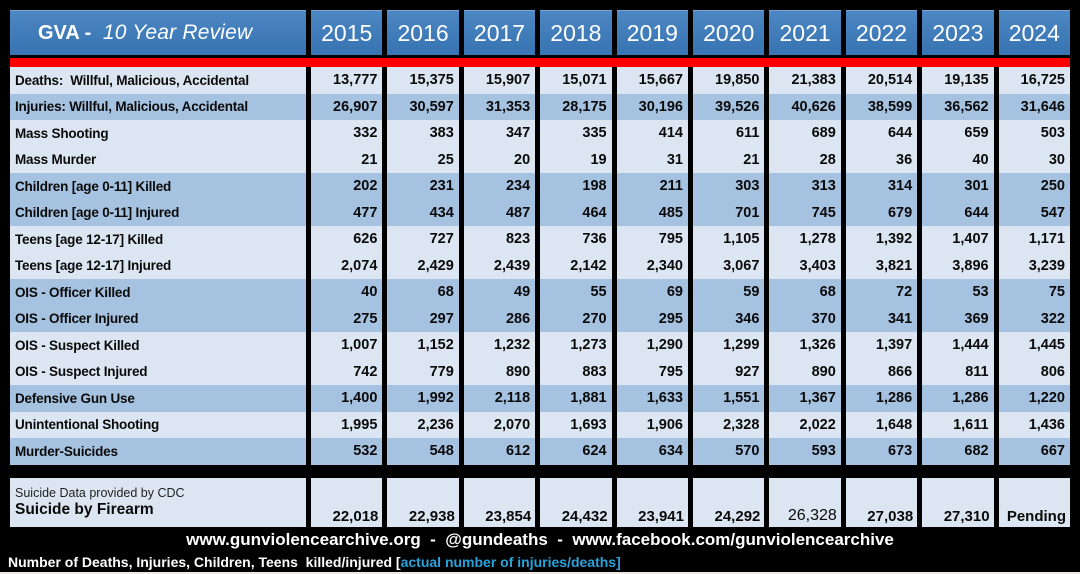 This screenshot has width=1080, height=574. Describe the element at coordinates (958, 239) in the screenshot. I see `data-cell: 1,407` at that location.